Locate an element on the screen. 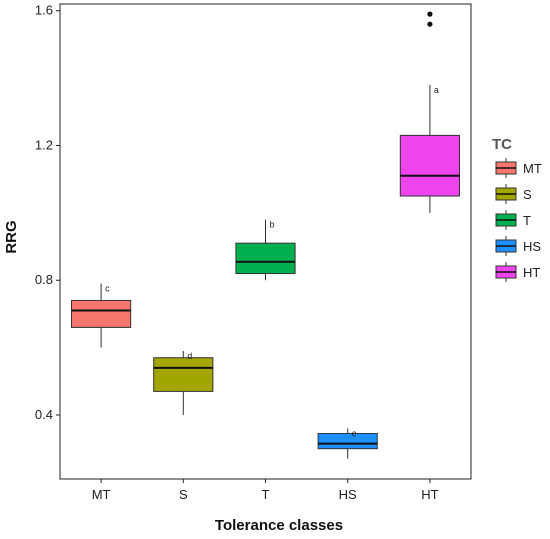  box-mt: c is located at coordinates (101, 315).